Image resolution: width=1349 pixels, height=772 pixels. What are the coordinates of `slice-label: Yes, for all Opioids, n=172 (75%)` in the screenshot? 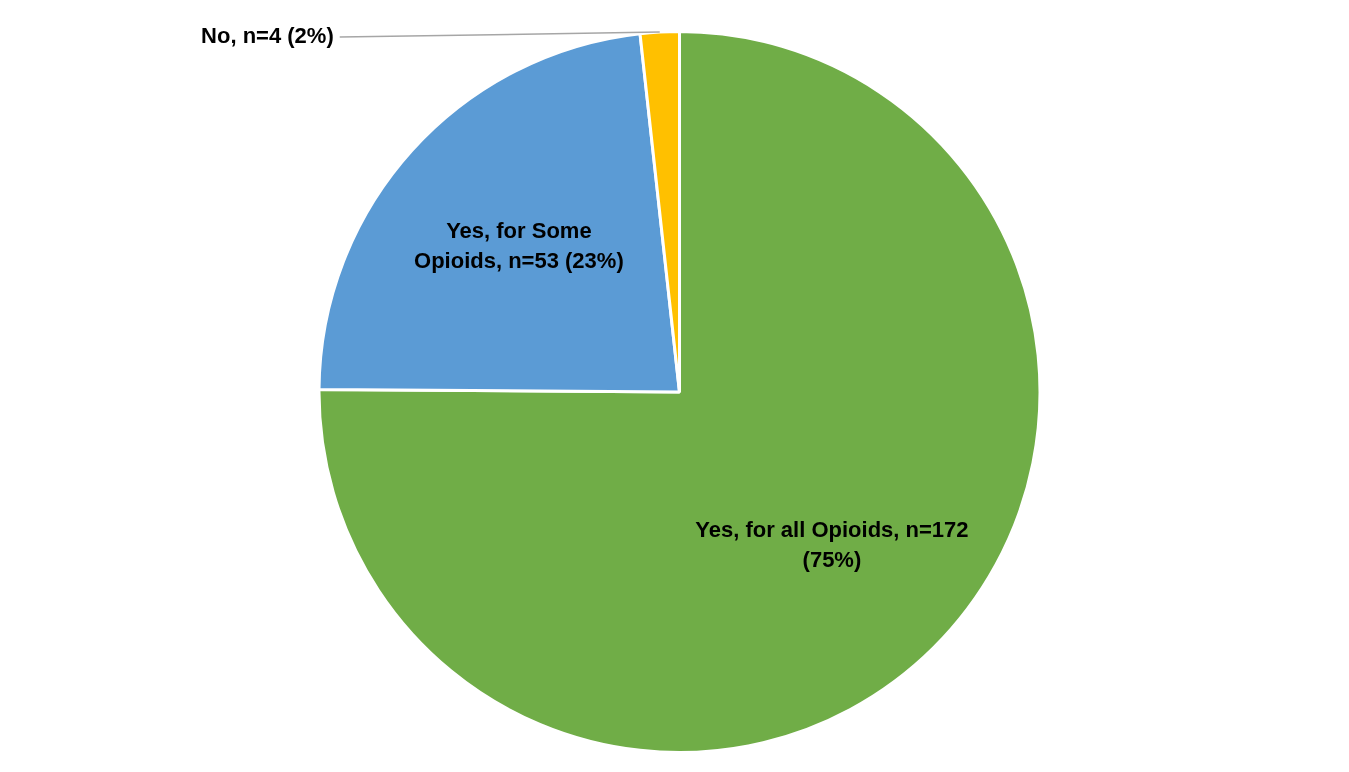 It's located at (832, 544).